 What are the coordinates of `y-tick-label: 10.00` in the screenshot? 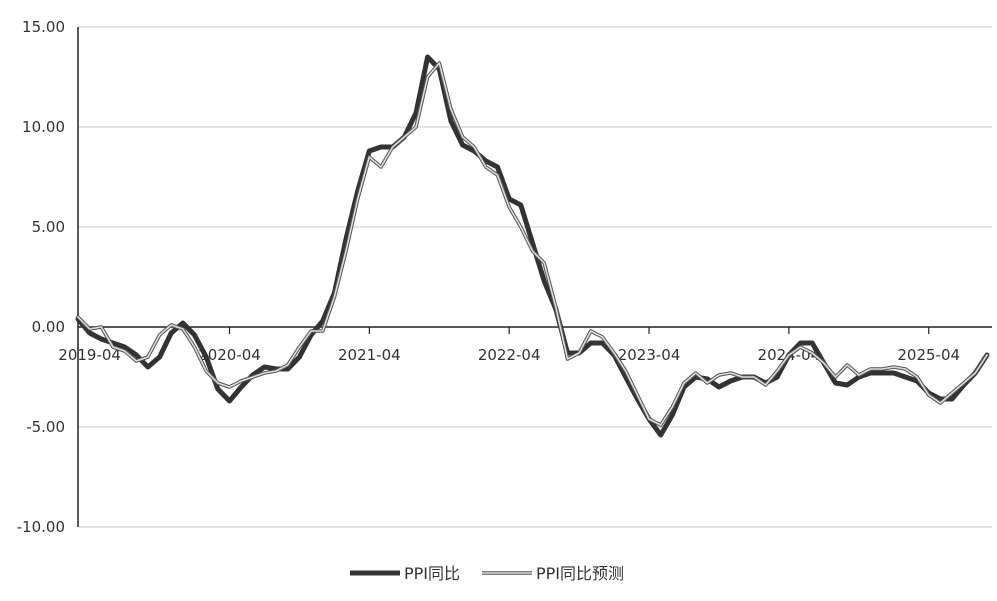 It's located at (43, 127).